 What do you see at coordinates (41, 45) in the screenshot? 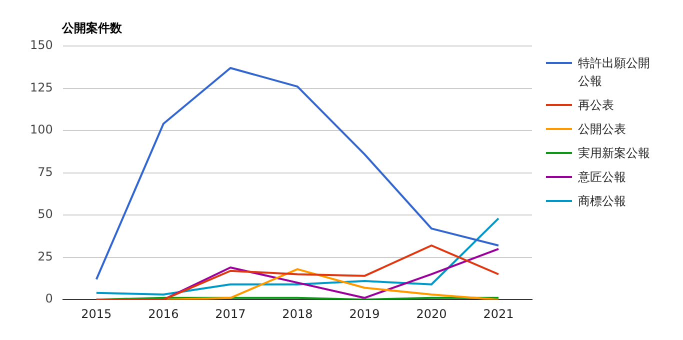
I see `y-tick-label: 150` at bounding box center [41, 45].